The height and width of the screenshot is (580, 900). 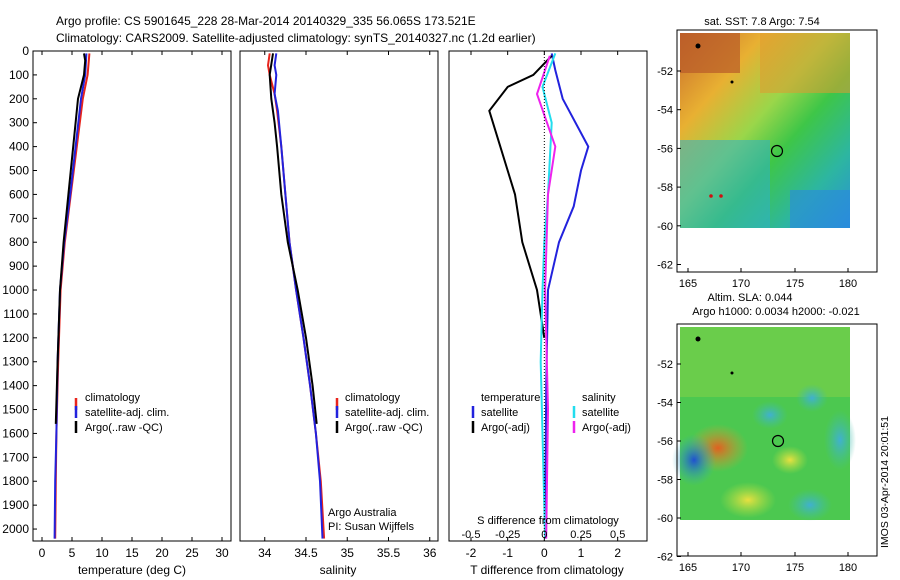 What do you see at coordinates (19, 123) in the screenshot?
I see `y-tick-label: 300` at bounding box center [19, 123].